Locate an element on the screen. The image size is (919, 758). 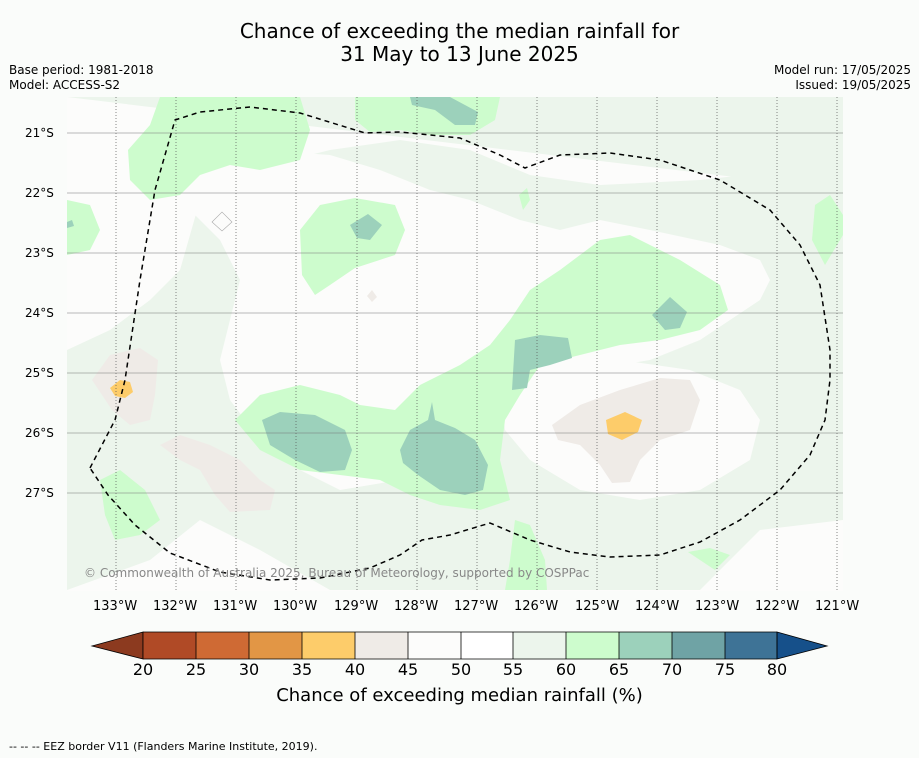
zone-65-c is located at coordinates (542, 362).